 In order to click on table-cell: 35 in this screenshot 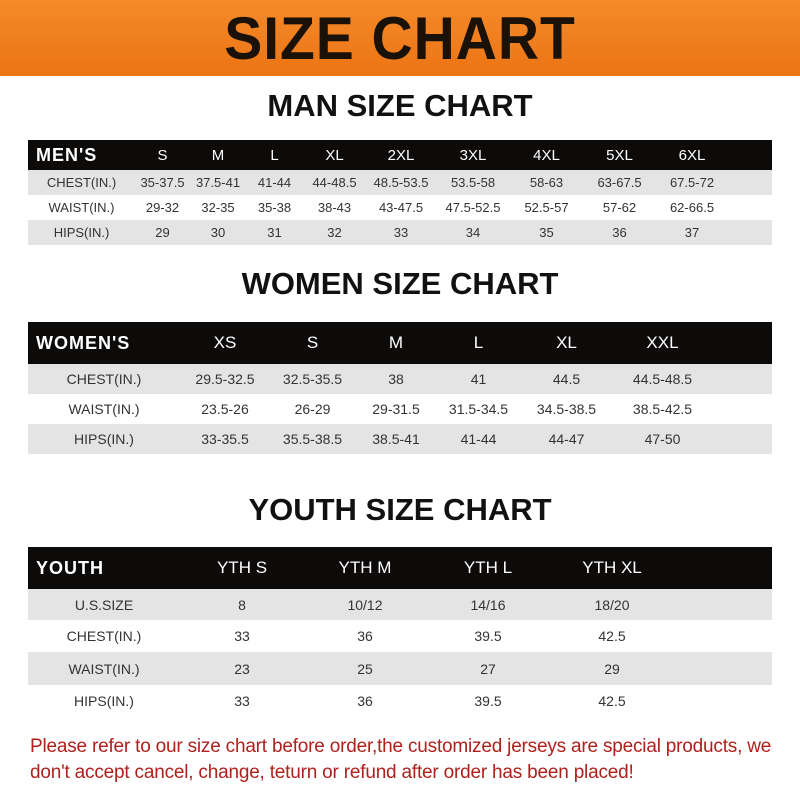, I will do `click(546, 232)`.